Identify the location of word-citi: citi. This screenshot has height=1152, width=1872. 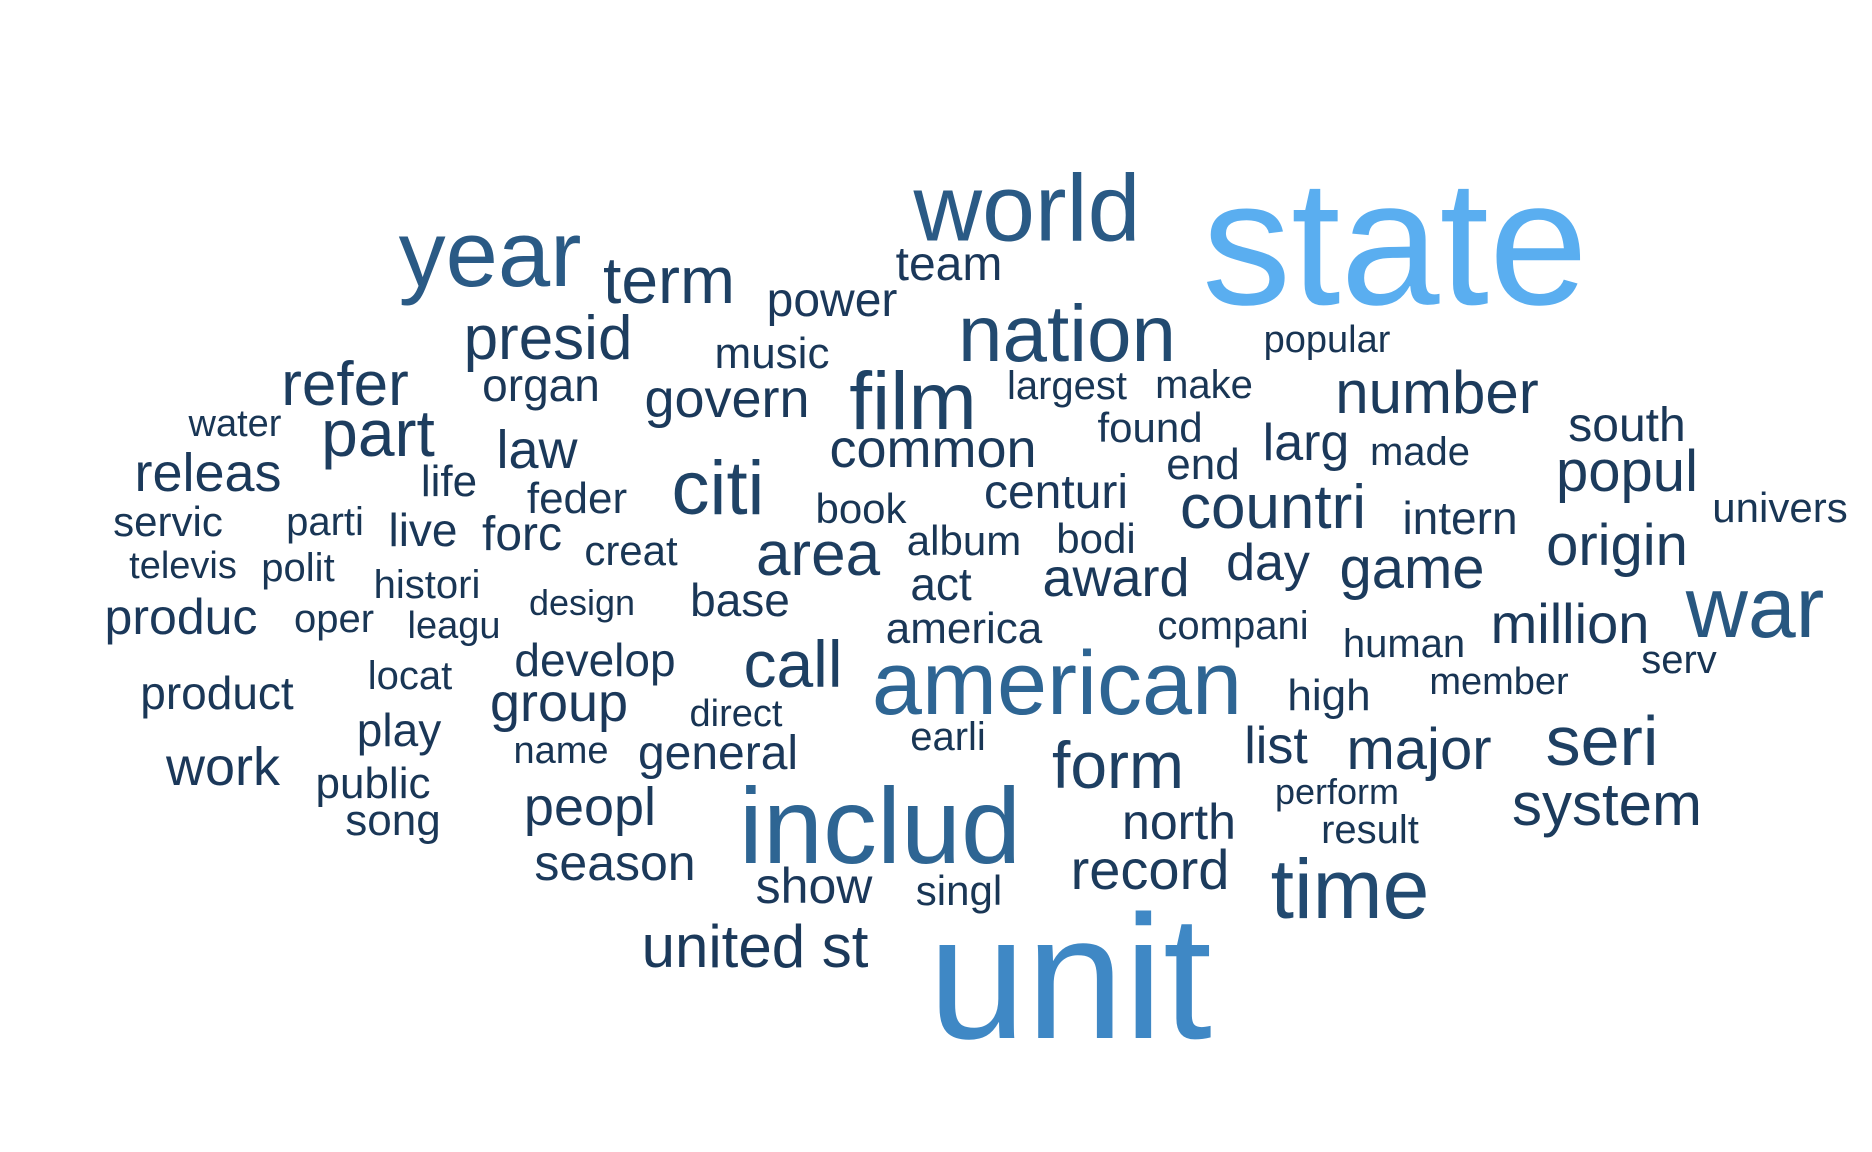
(718, 488).